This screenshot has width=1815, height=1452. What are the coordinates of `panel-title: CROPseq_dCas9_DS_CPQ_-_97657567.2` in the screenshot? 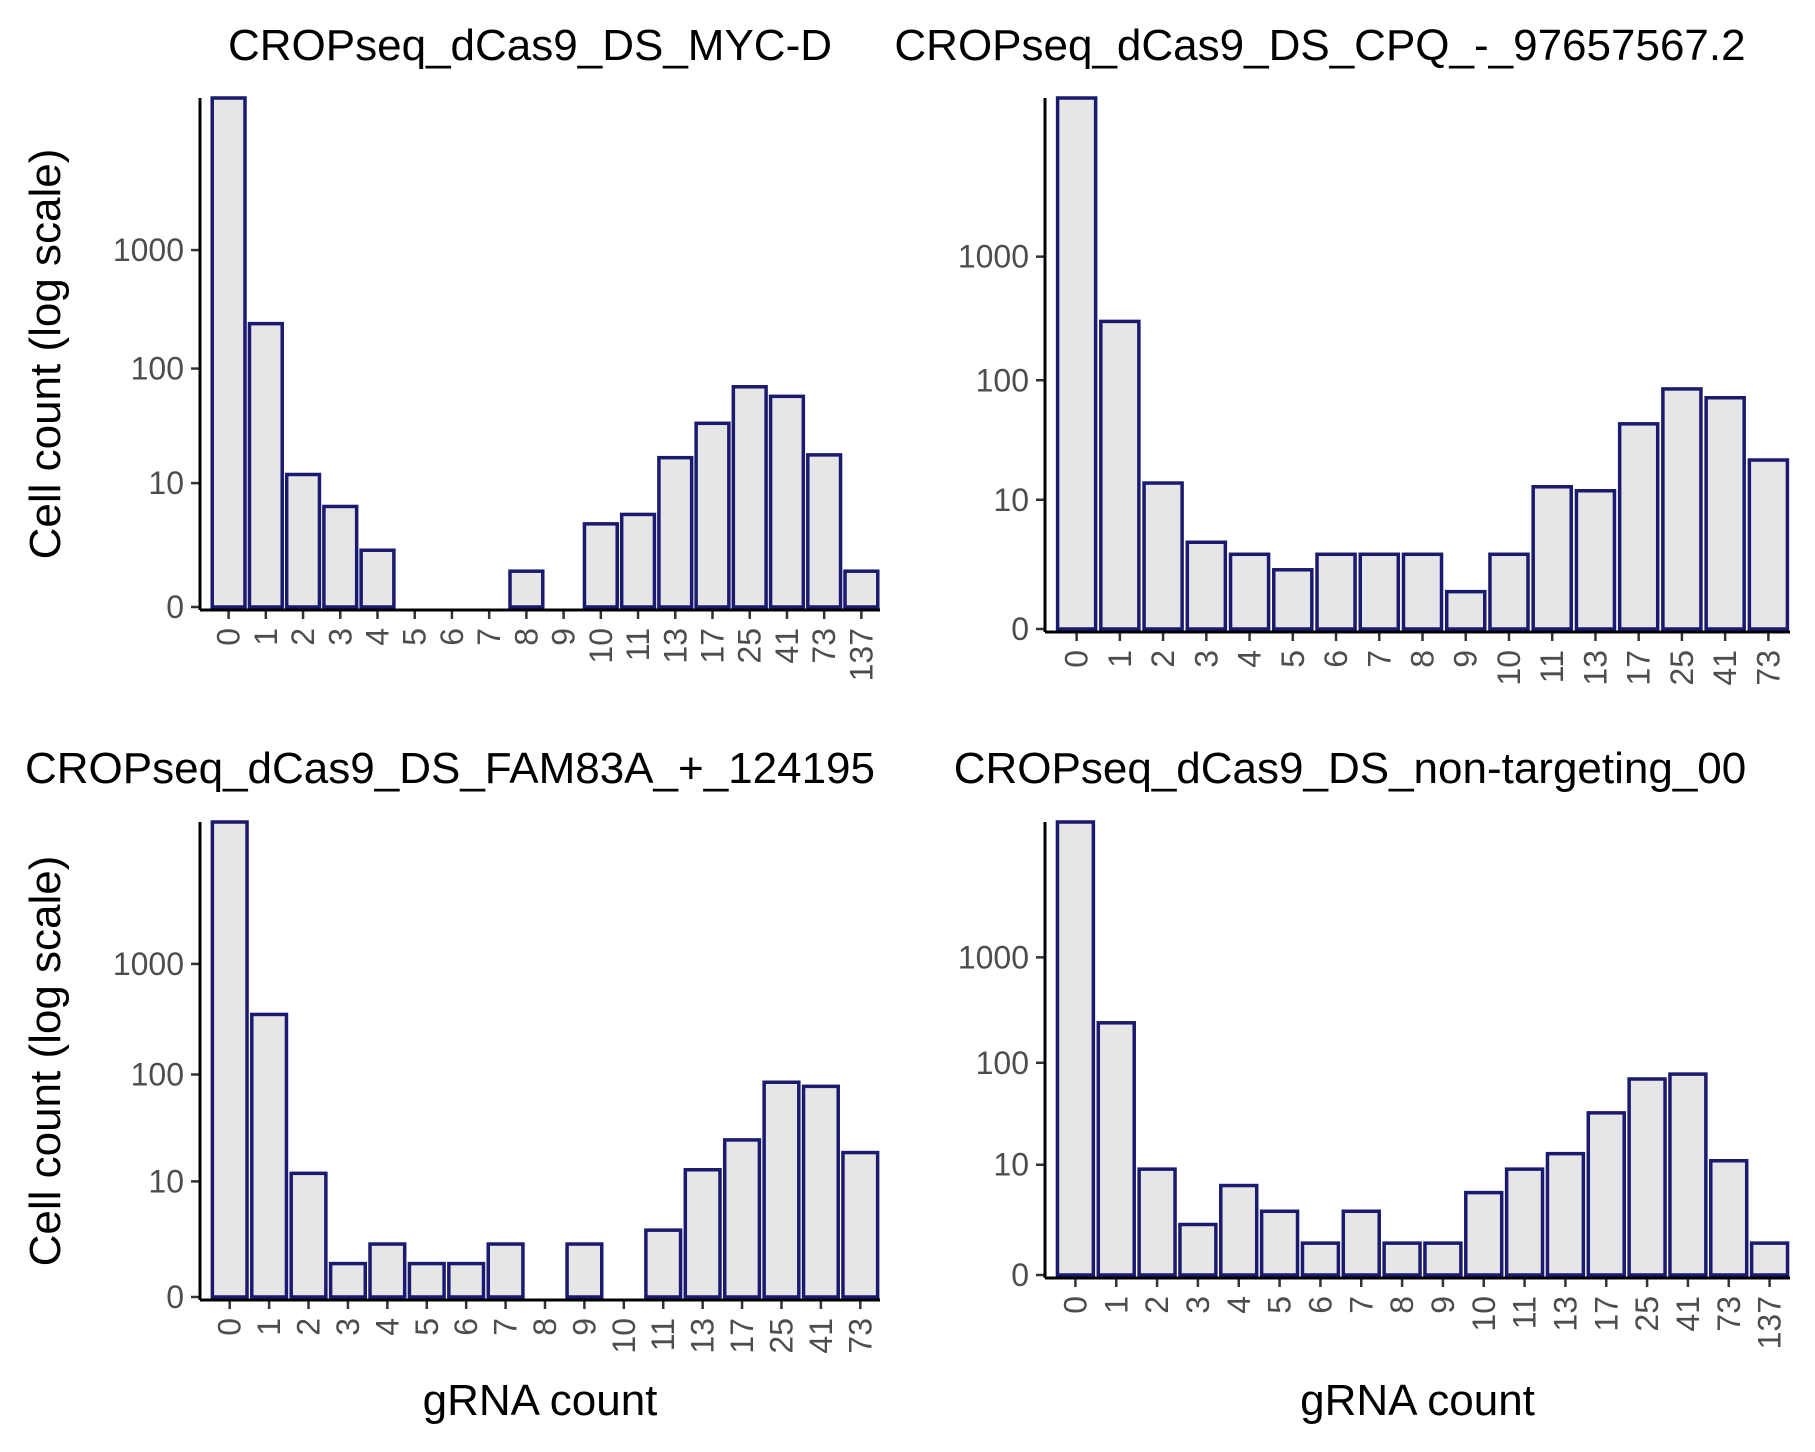 It's located at (1319, 45).